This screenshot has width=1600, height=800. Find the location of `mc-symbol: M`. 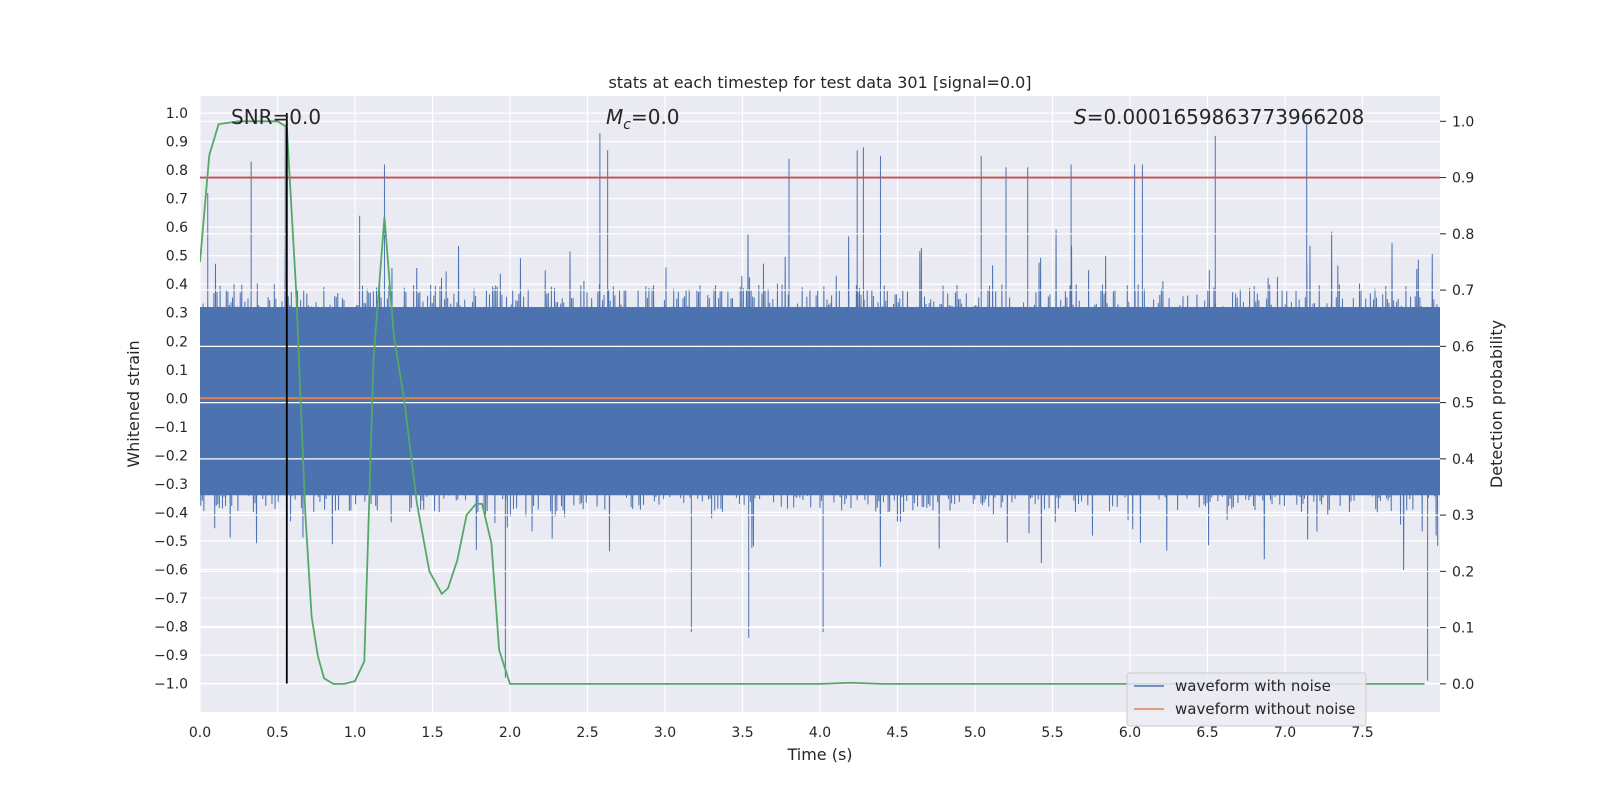

mc-symbol: M is located at coordinates (614, 117).